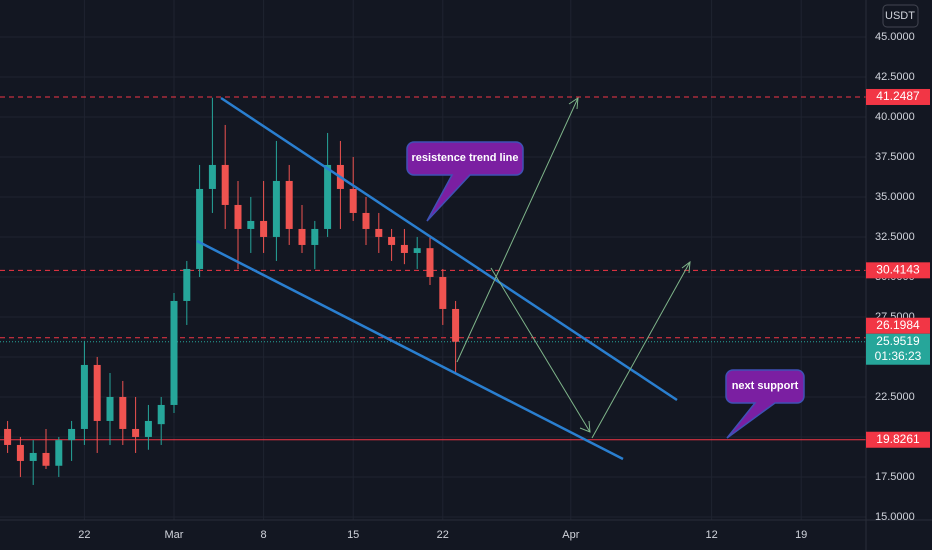  What do you see at coordinates (465, 158) in the screenshot?
I see `callout-text: resistence trend line` at bounding box center [465, 158].